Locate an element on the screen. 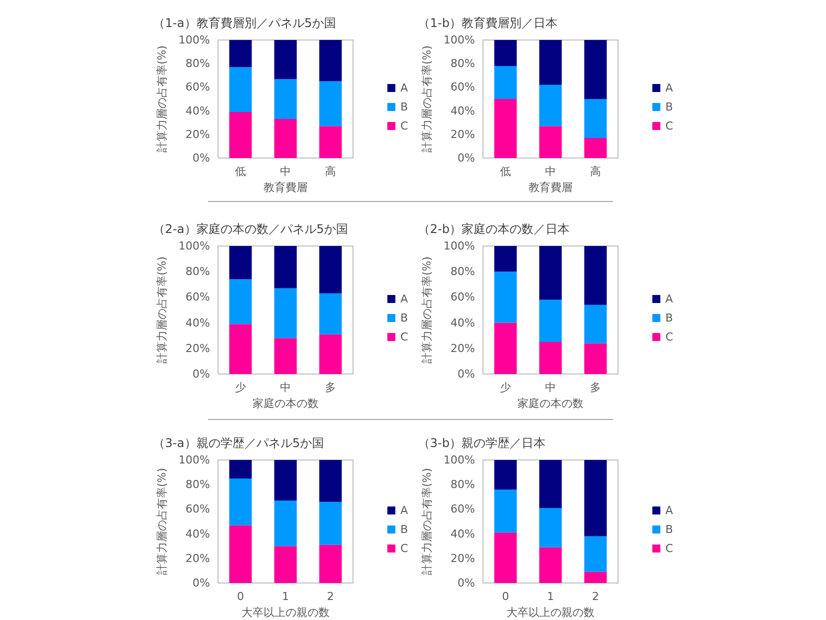 The width and height of the screenshot is (826, 620). x-tick-label: 1 is located at coordinates (285, 596).